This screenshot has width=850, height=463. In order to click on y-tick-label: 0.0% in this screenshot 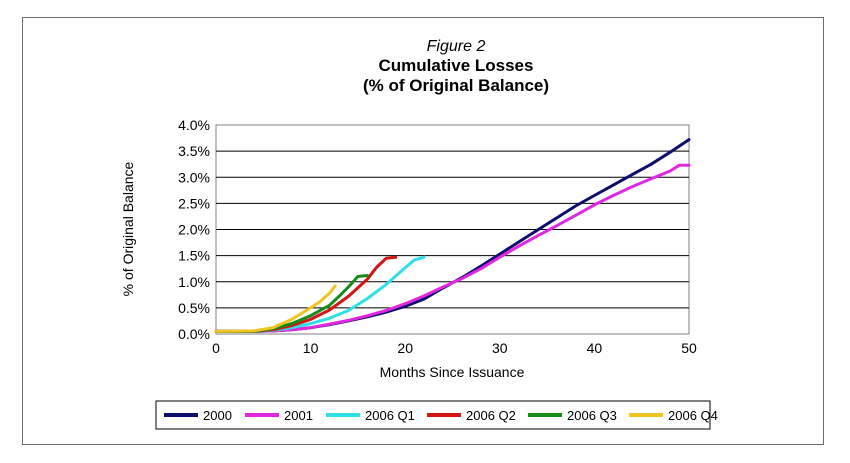, I will do `click(194, 334)`.